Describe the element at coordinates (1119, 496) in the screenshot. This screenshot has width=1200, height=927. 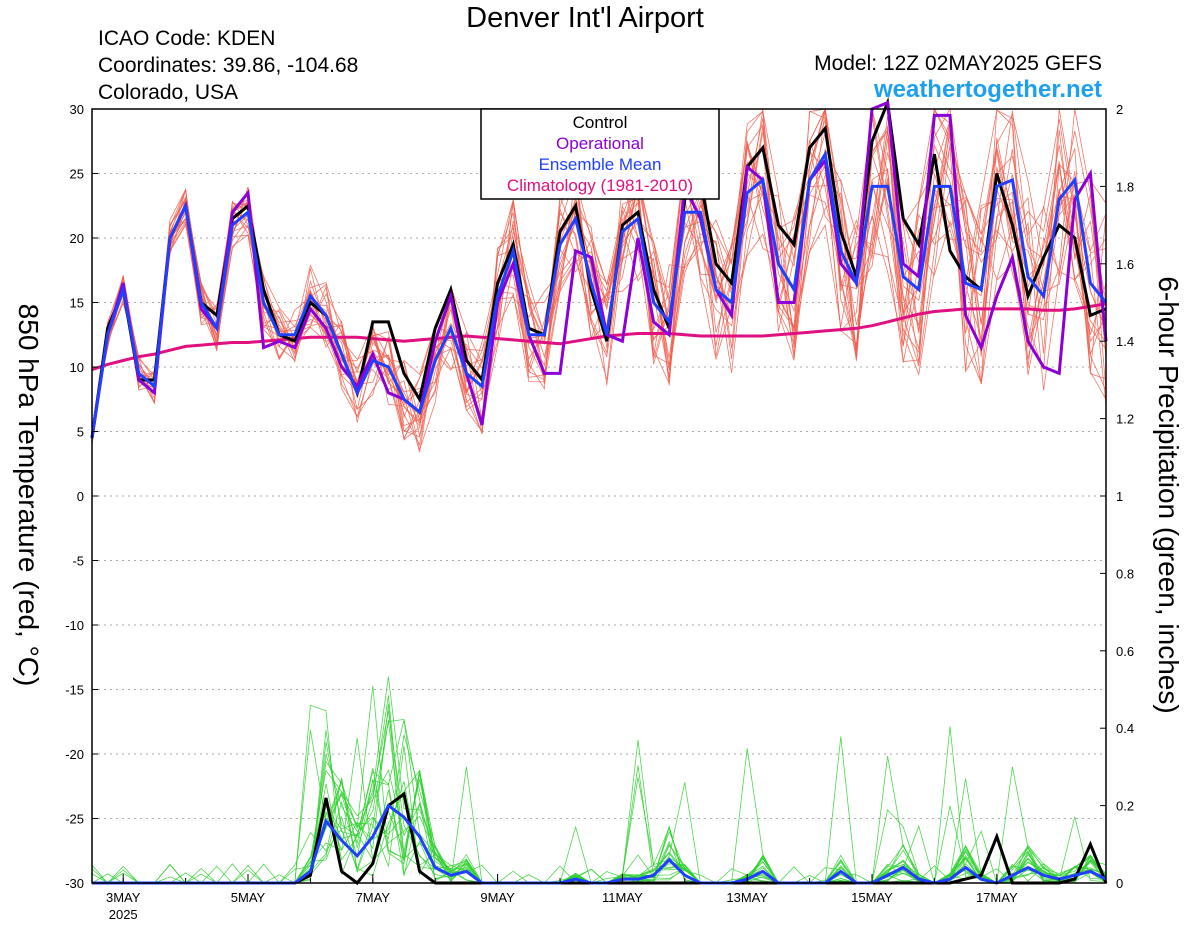
I see `y-right-tick-label: 1` at that location.